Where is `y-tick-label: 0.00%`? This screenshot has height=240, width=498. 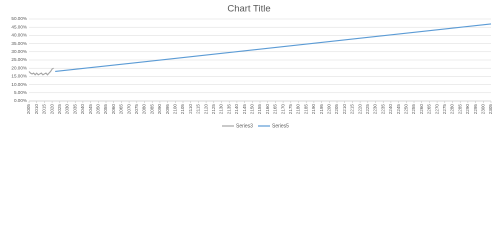
y-tick-label: 0.00% is located at coordinates (20, 100).